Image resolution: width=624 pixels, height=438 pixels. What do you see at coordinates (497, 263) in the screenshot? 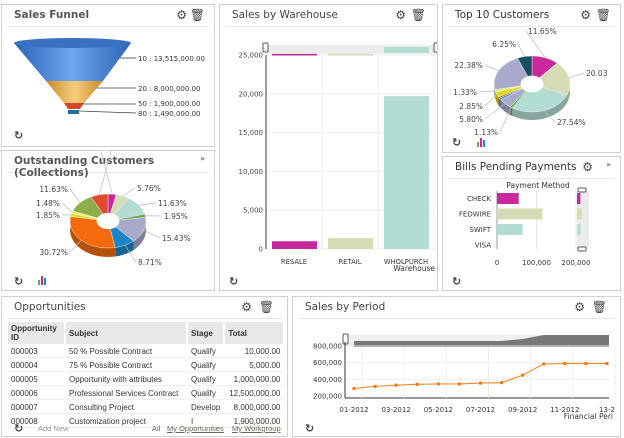
I see `x-tick-label: 0` at bounding box center [497, 263].